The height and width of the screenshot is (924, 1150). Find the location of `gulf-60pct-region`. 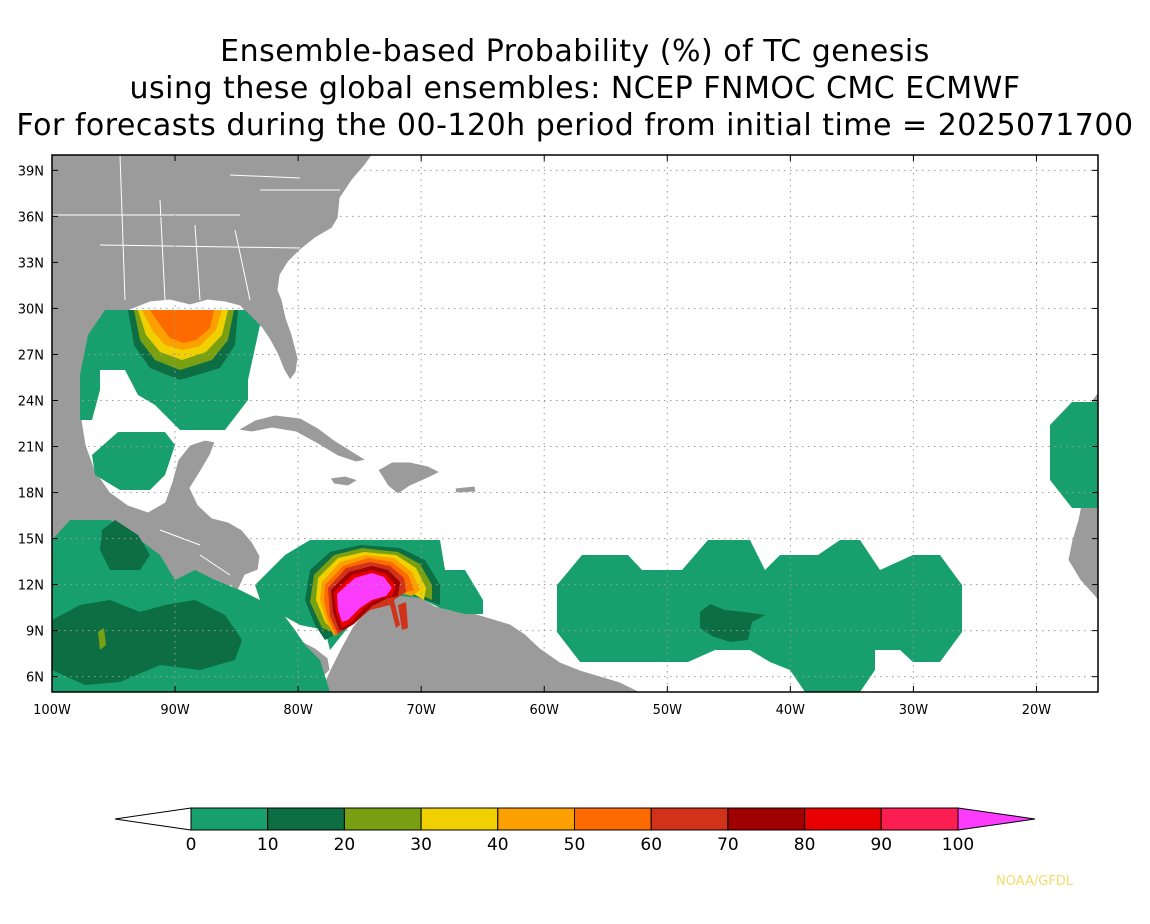

gulf-60pct-region is located at coordinates (182, 326).